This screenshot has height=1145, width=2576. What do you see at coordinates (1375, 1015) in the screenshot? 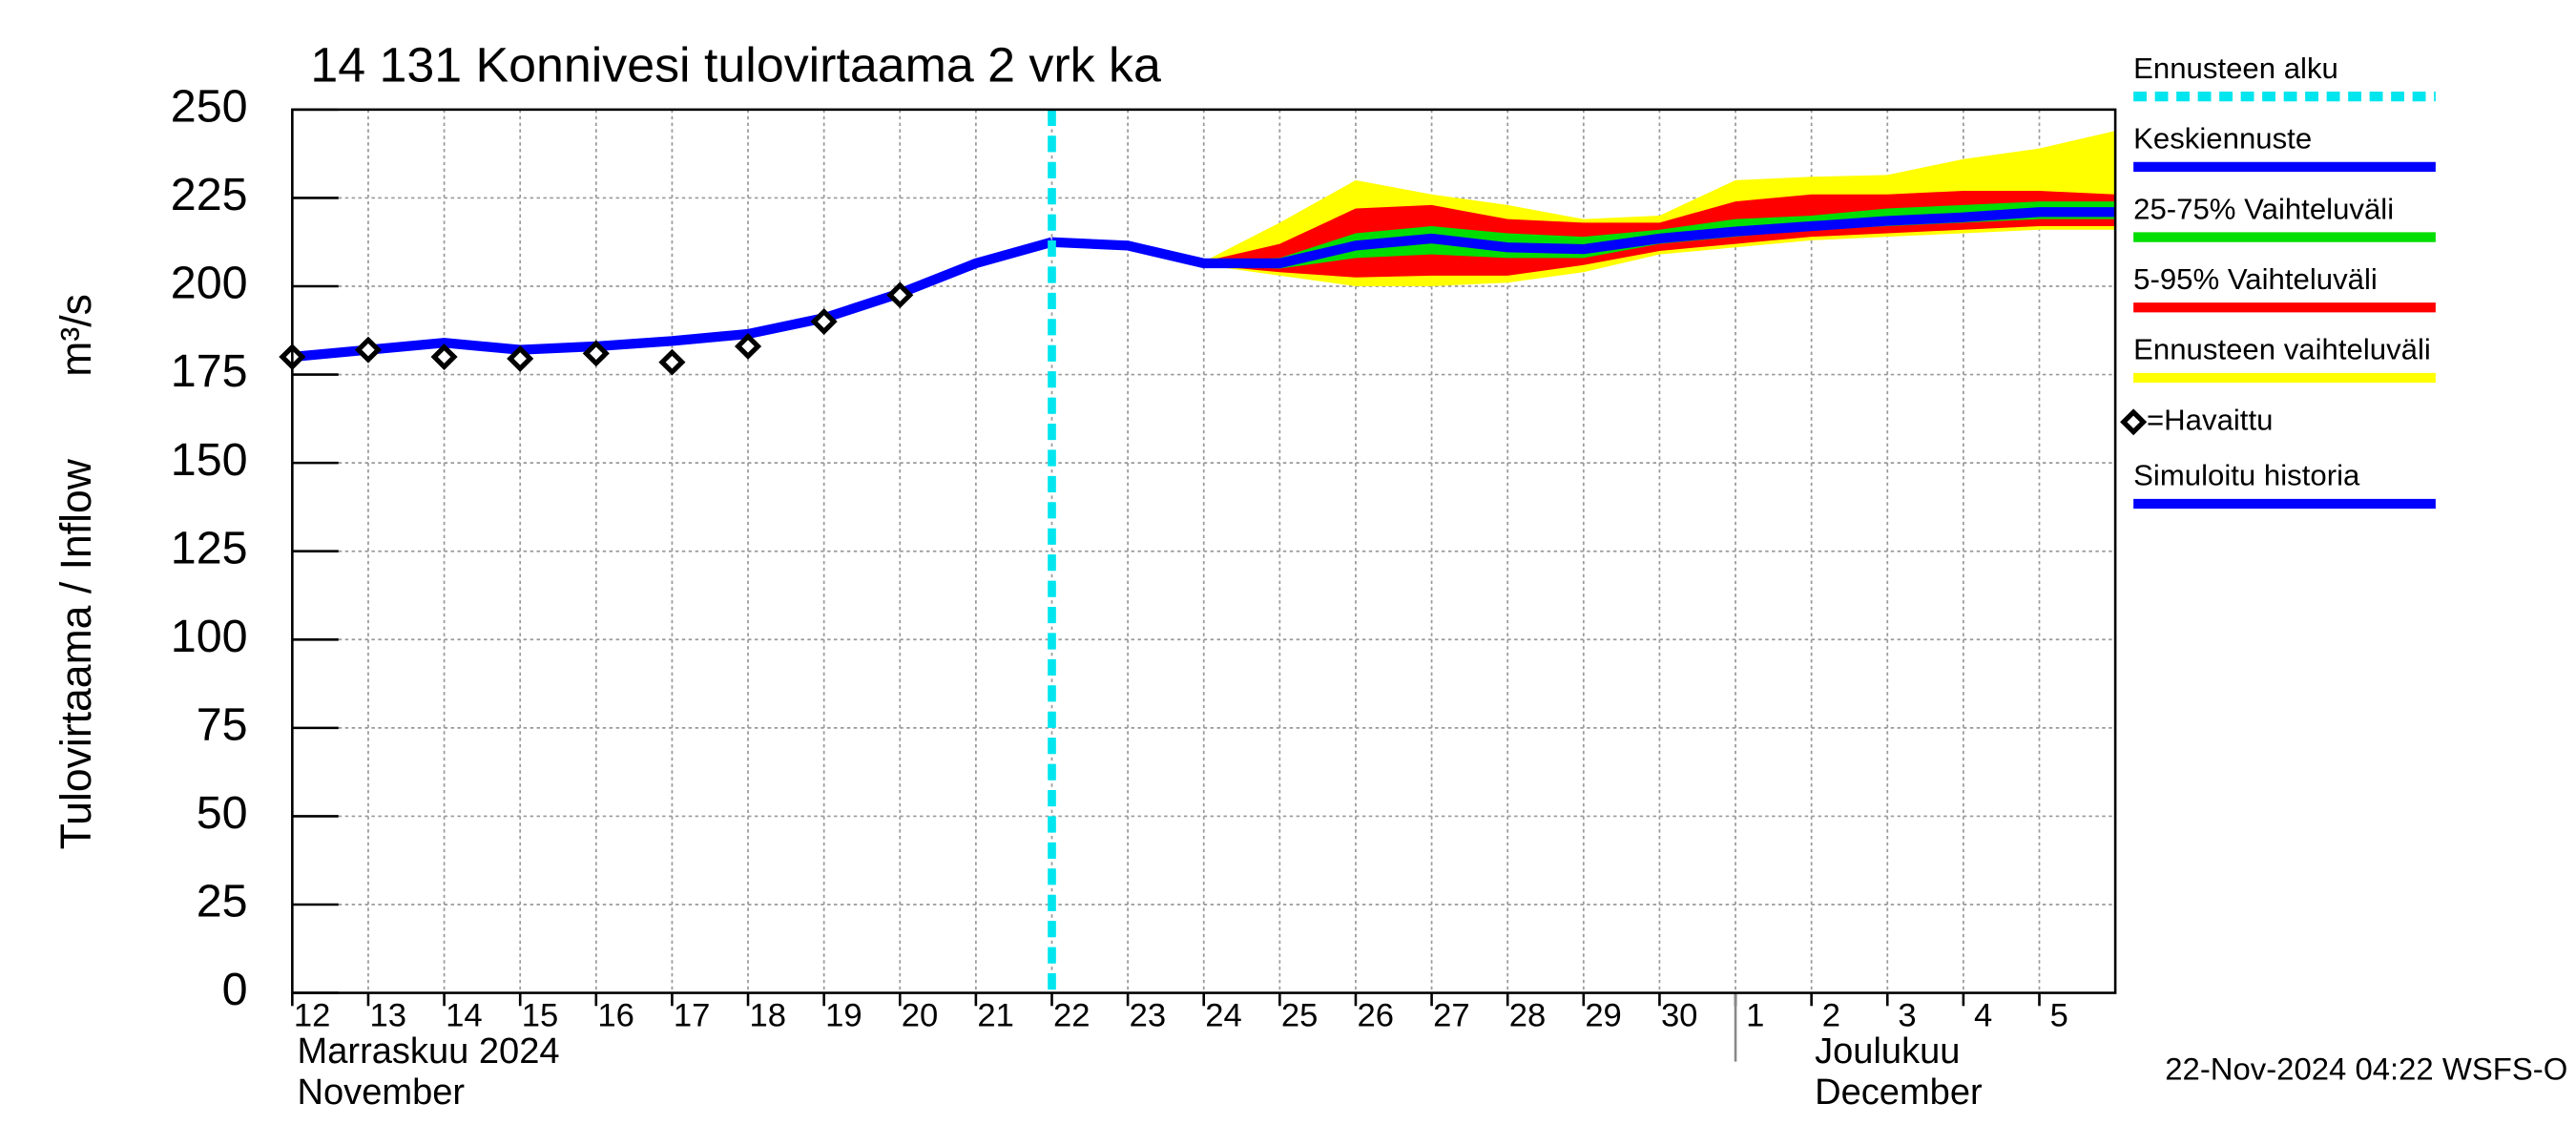
I see `x-tick-label: 26` at bounding box center [1375, 1015].